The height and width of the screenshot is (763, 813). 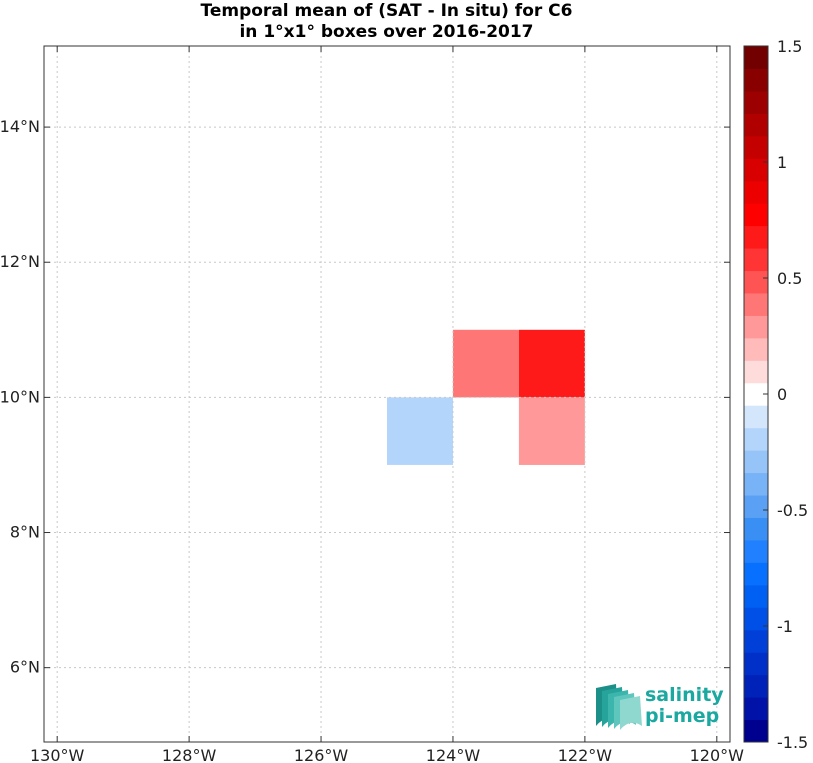 I want to click on x-tick-label-5: 120°W, so click(x=717, y=754).